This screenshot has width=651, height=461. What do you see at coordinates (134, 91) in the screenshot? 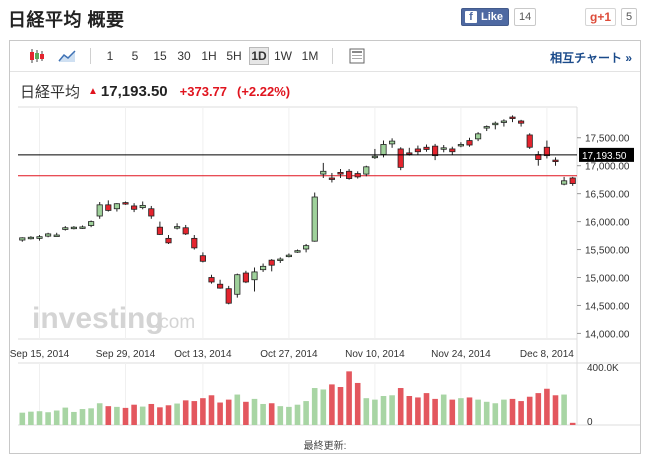
I see `last-price: 17,193.50` at bounding box center [134, 91].